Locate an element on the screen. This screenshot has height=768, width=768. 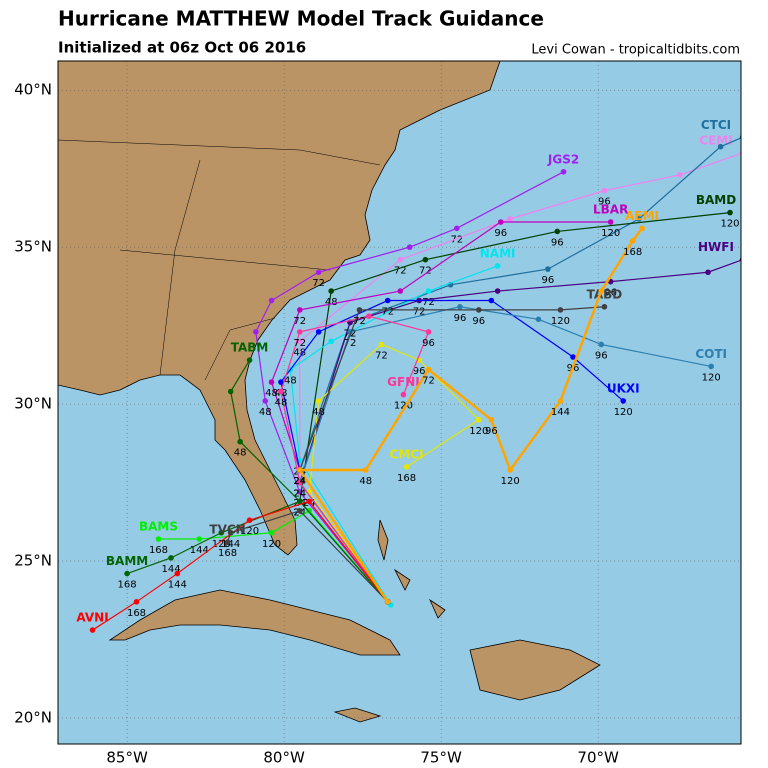
model-name: TVCN is located at coordinates (227, 530).